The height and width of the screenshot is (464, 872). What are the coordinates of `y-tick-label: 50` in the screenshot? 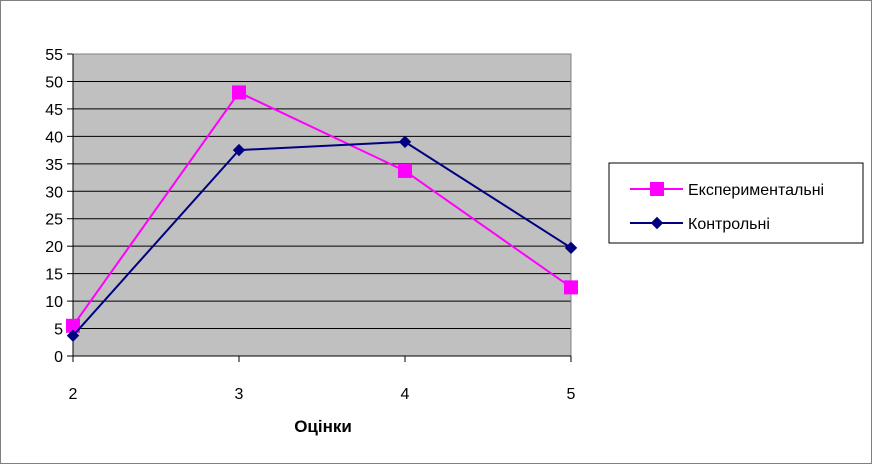 It's located at (54, 82).